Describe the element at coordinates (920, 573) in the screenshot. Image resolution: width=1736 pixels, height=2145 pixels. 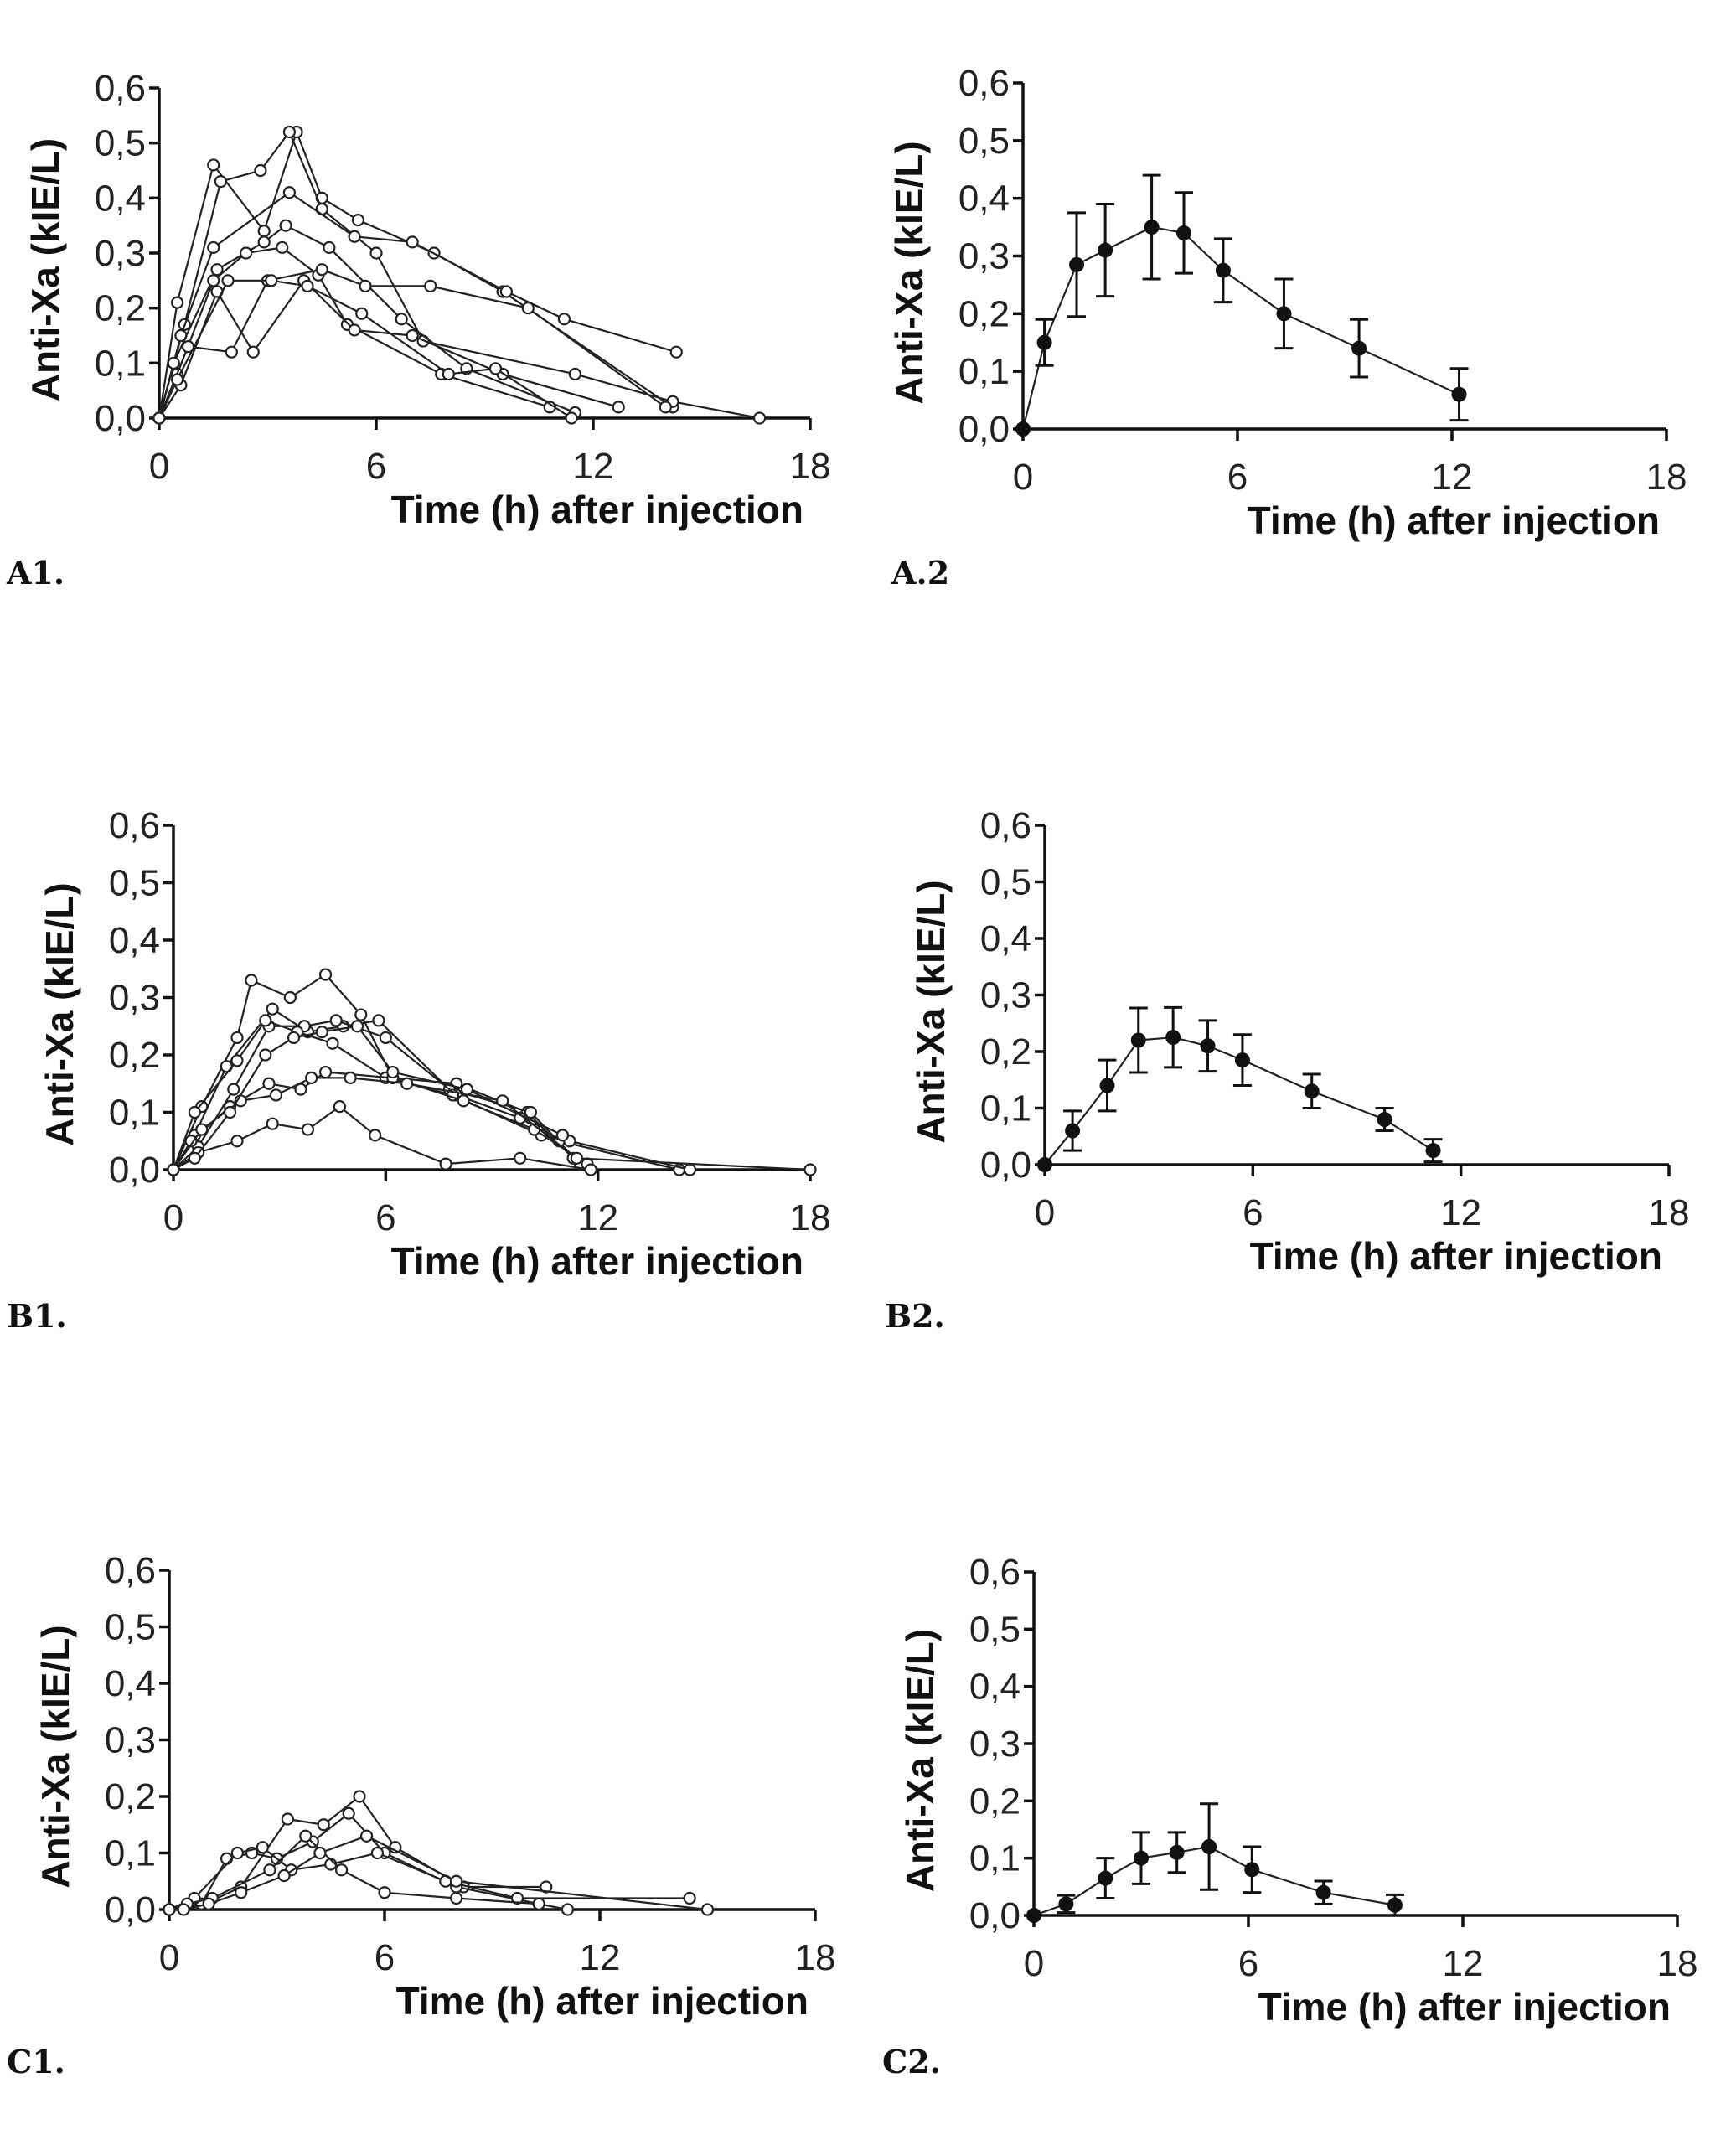
I see `panel-label: A.2` at that location.